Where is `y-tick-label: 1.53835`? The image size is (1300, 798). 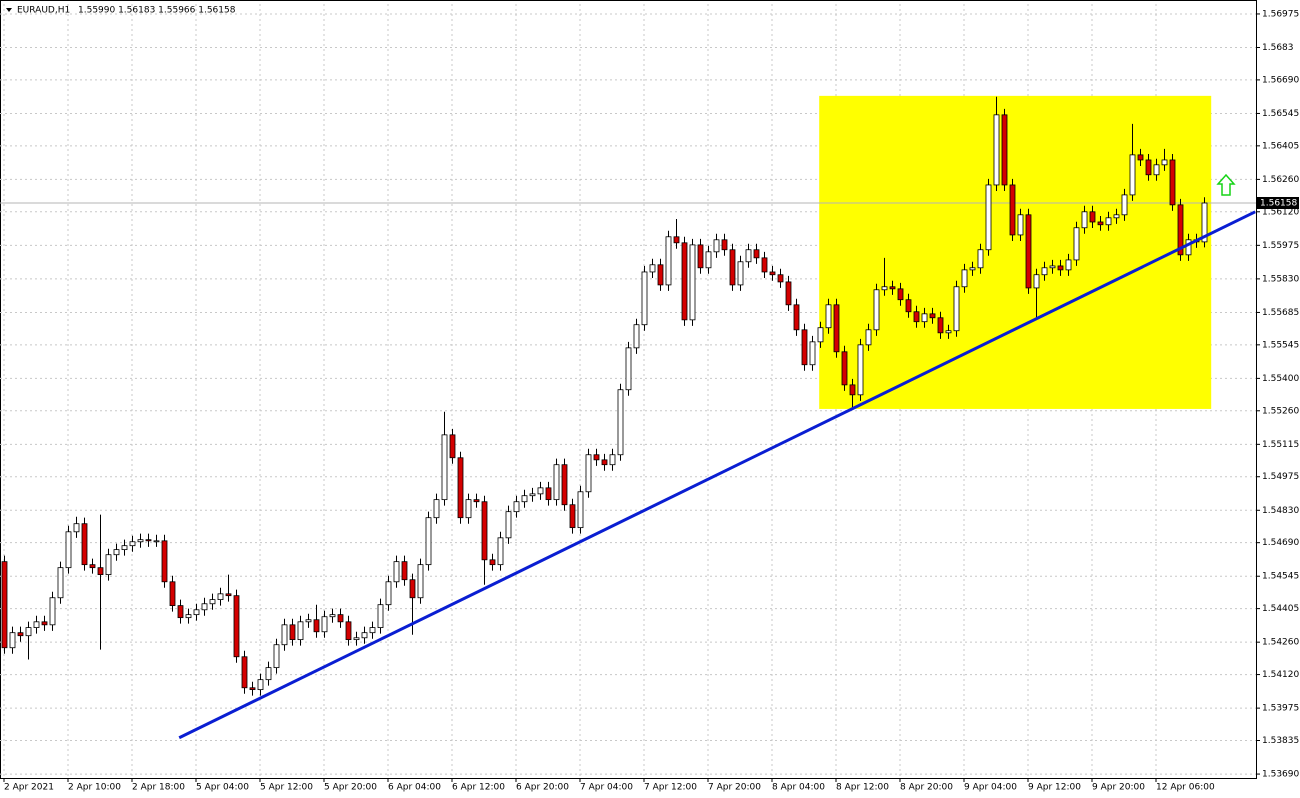 y-tick-label: 1.53835 is located at coordinates (1280, 741).